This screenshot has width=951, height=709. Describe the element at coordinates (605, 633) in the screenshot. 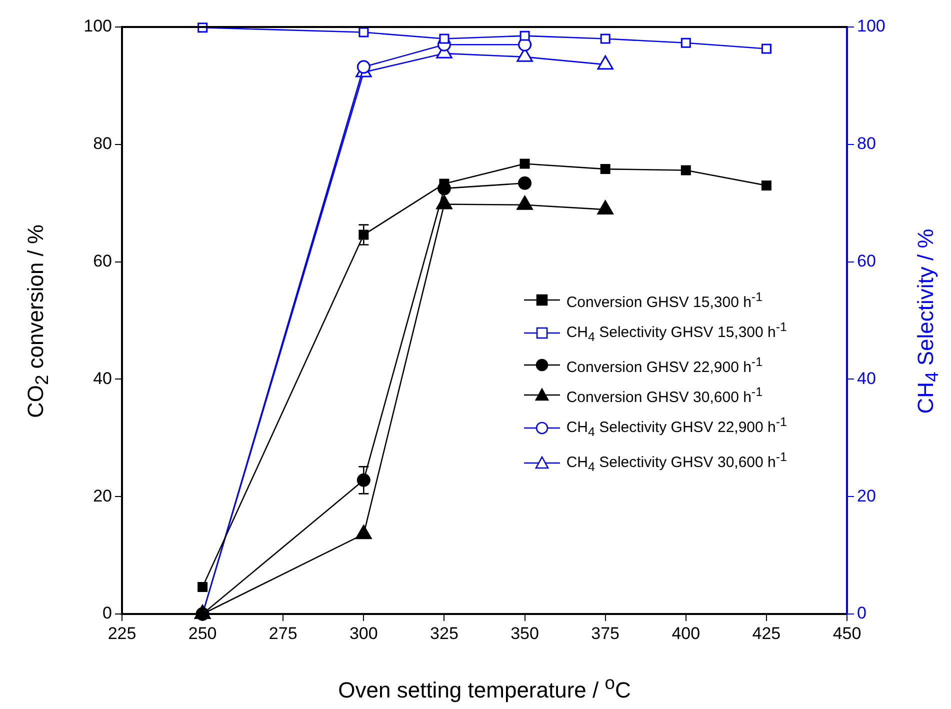

I see `x-tick-label: 375` at that location.